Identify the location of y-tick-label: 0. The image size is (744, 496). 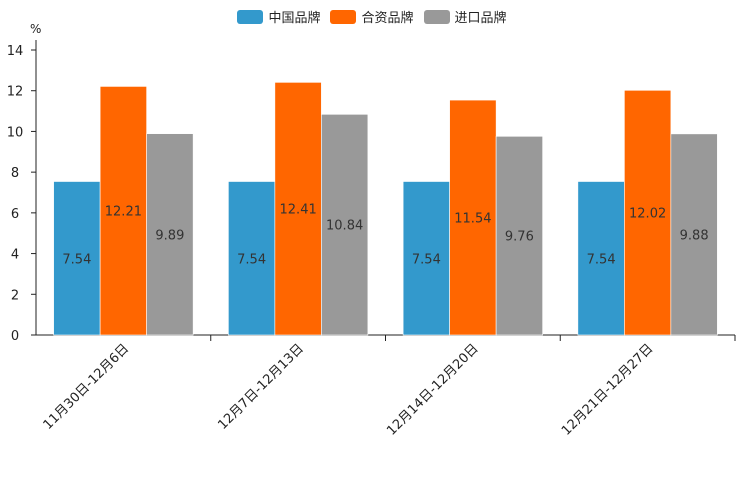
(15, 336).